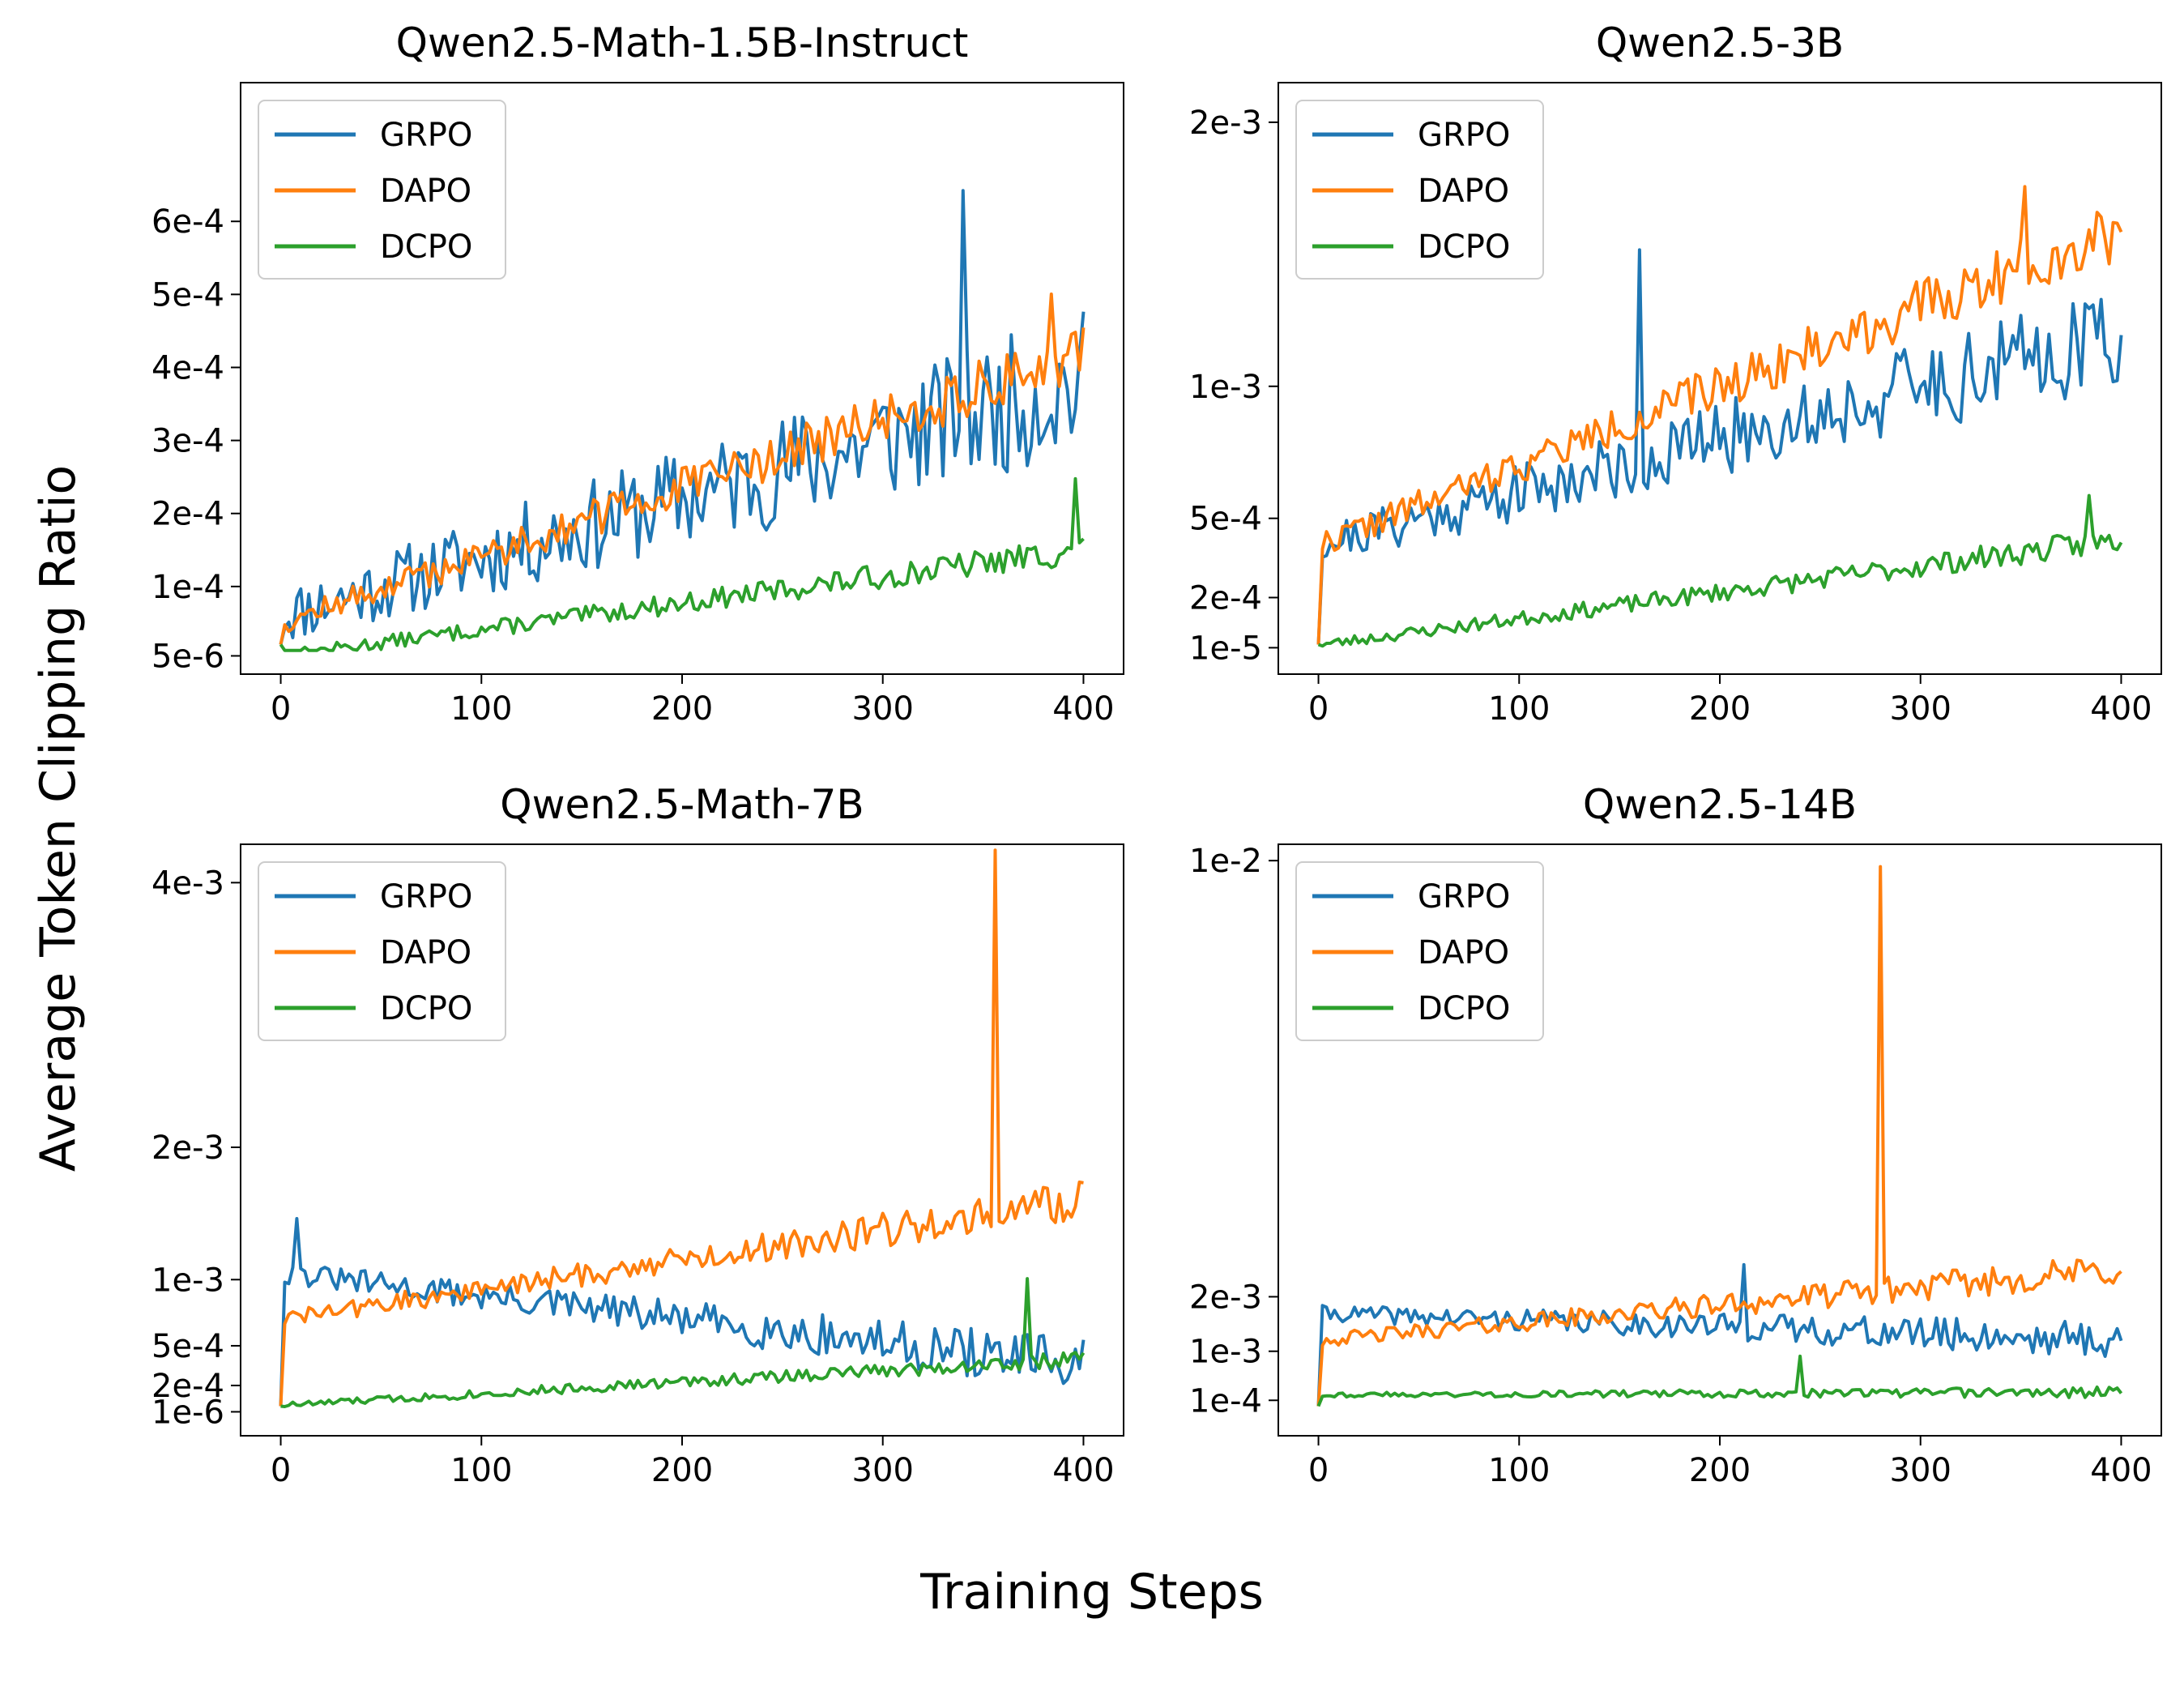 The height and width of the screenshot is (1708, 2184). What do you see at coordinates (59, 818) in the screenshot?
I see `figure-ylabel: Average Token Clipping Ratio` at bounding box center [59, 818].